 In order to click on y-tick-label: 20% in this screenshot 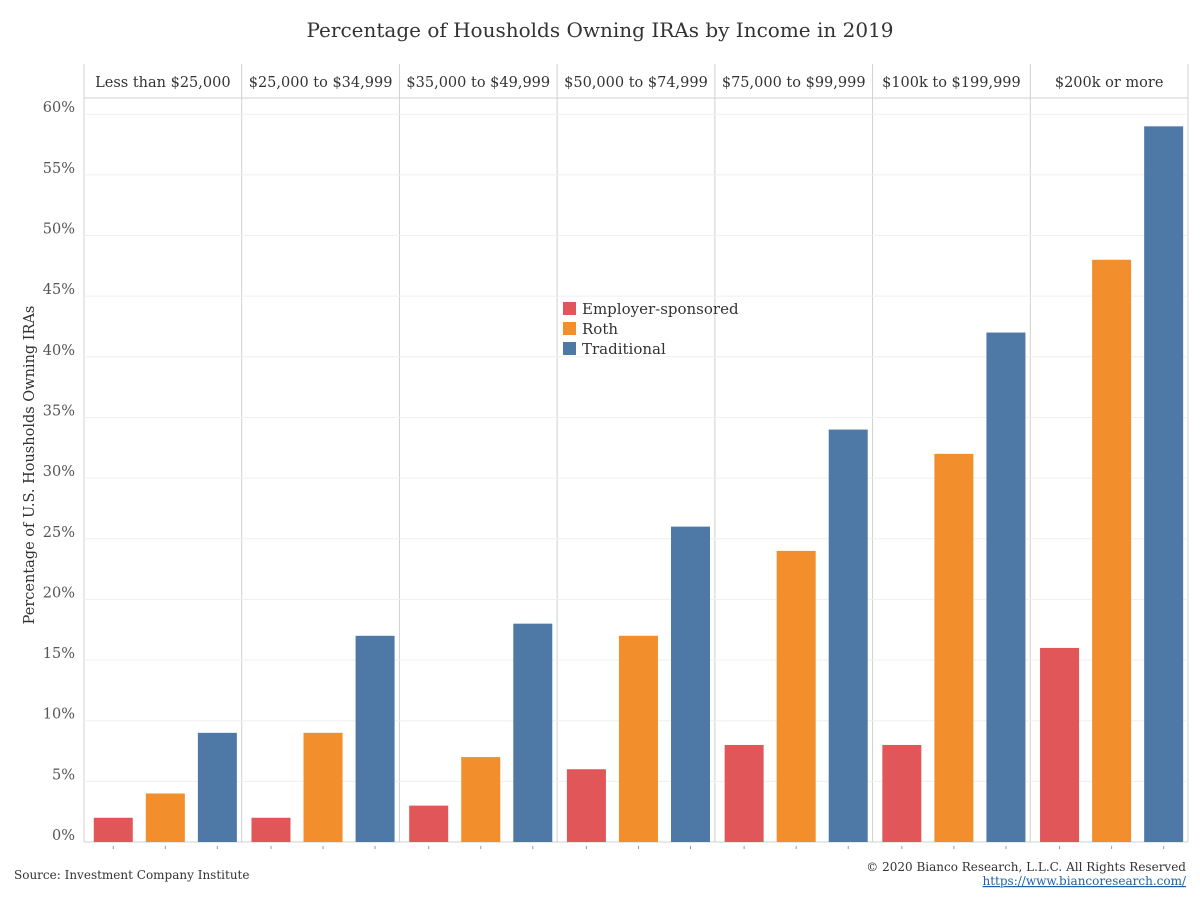, I will do `click(59, 593)`.